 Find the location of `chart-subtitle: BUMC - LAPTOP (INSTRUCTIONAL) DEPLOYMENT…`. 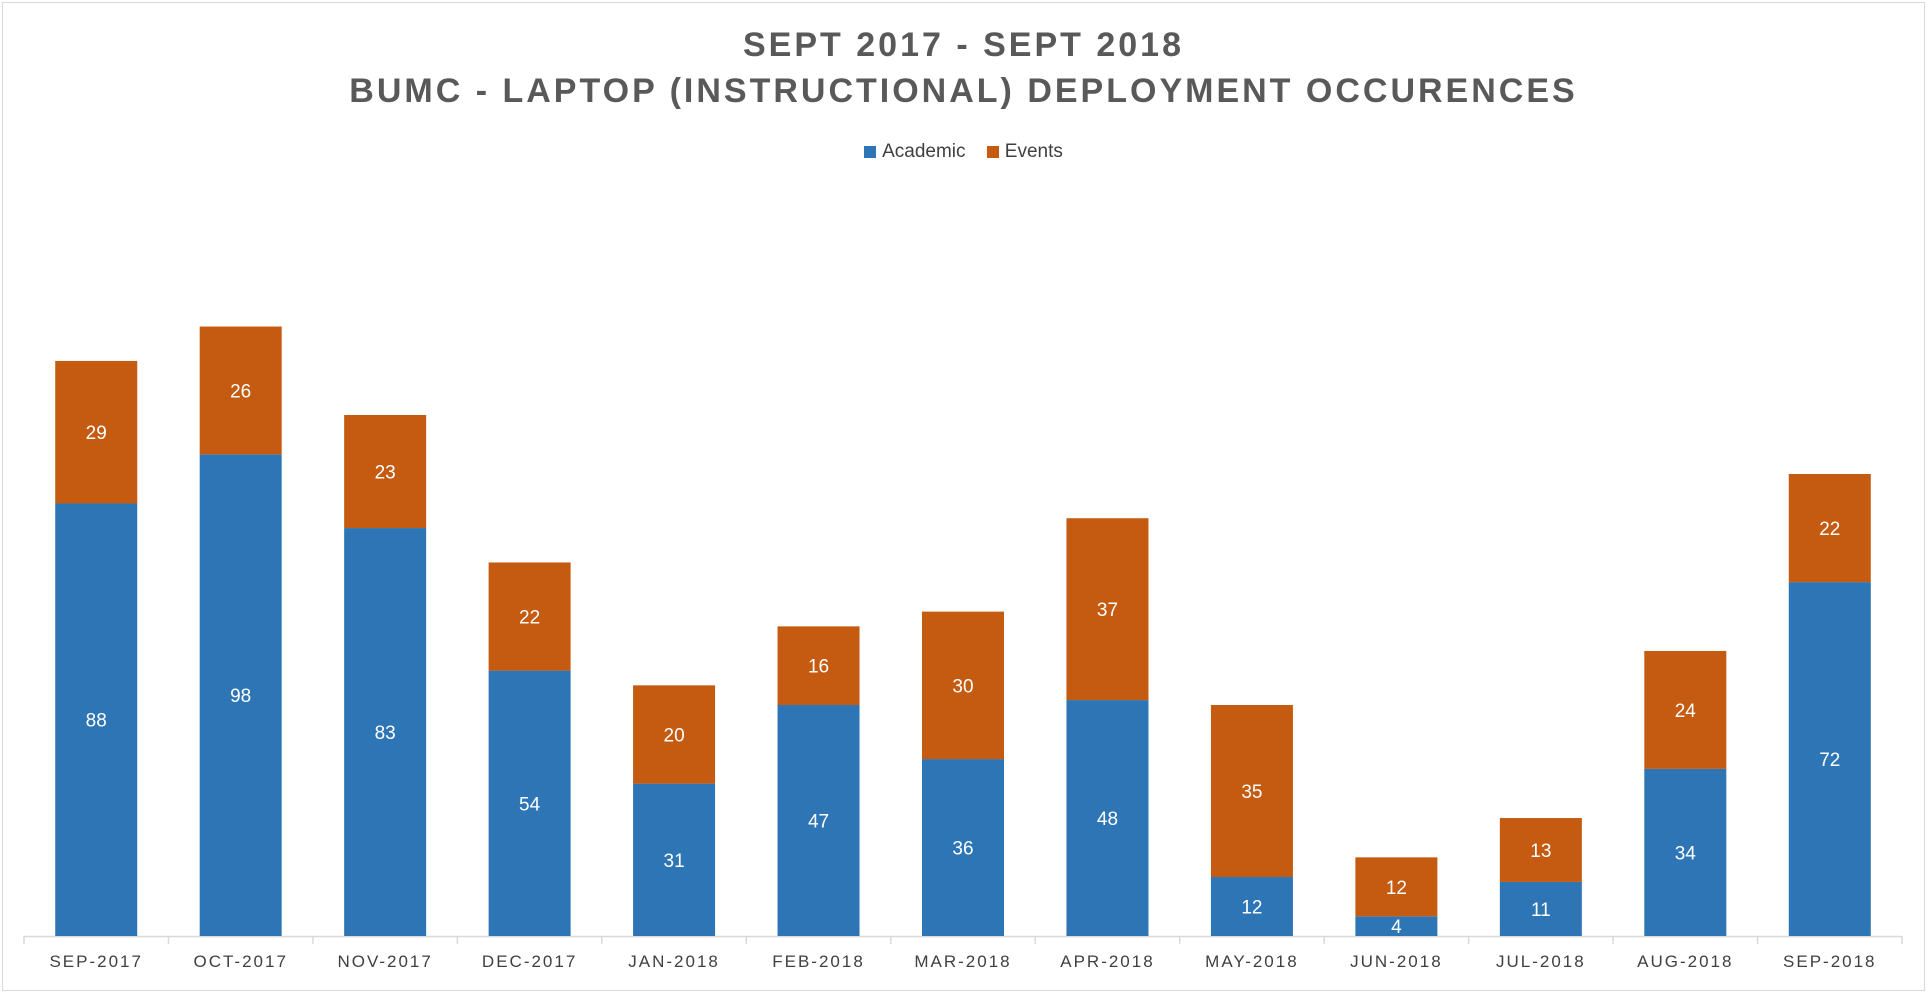

chart-subtitle: BUMC - LAPTOP (INSTRUCTIONAL) DEPLOYMENT… is located at coordinates (963, 91).